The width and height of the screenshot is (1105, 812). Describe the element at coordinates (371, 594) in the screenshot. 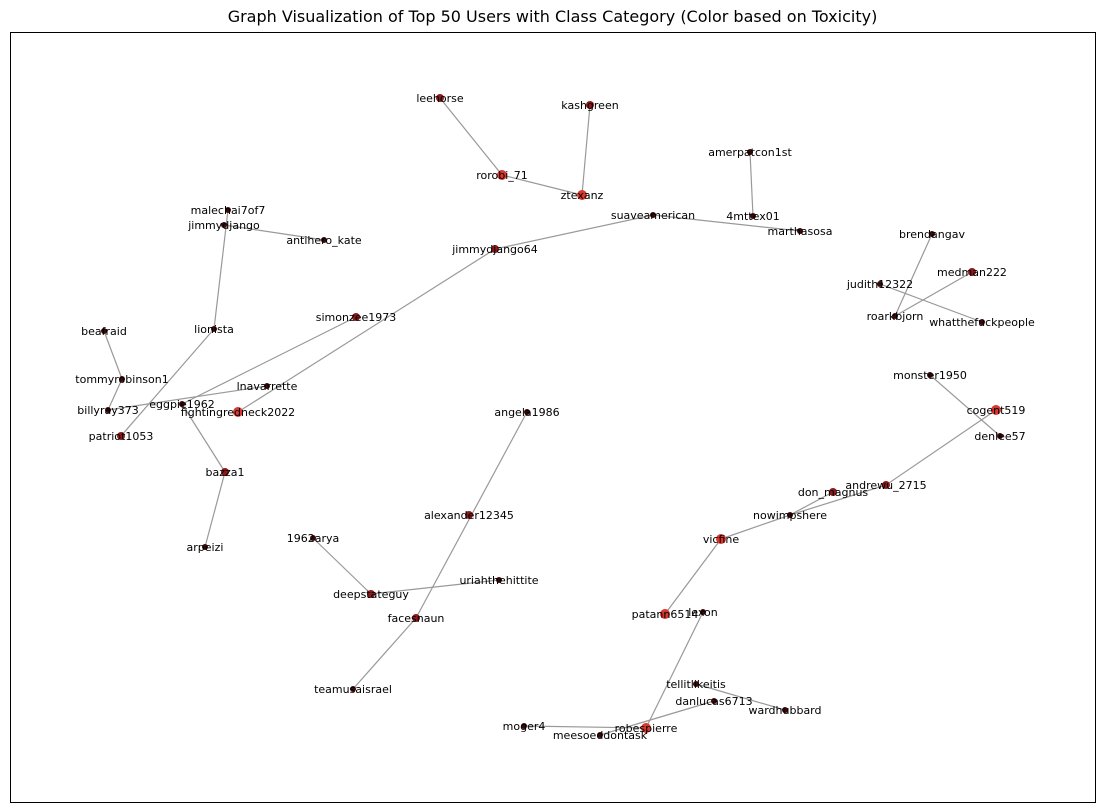

I see `node-deepstateguy` at that location.